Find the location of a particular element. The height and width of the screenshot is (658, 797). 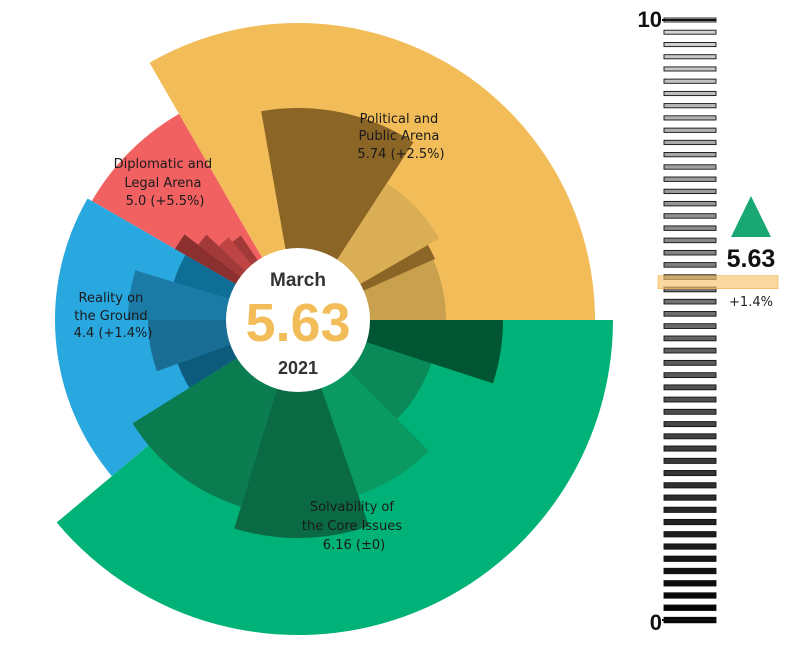

center-index-value: 5.63 is located at coordinates (297, 323).